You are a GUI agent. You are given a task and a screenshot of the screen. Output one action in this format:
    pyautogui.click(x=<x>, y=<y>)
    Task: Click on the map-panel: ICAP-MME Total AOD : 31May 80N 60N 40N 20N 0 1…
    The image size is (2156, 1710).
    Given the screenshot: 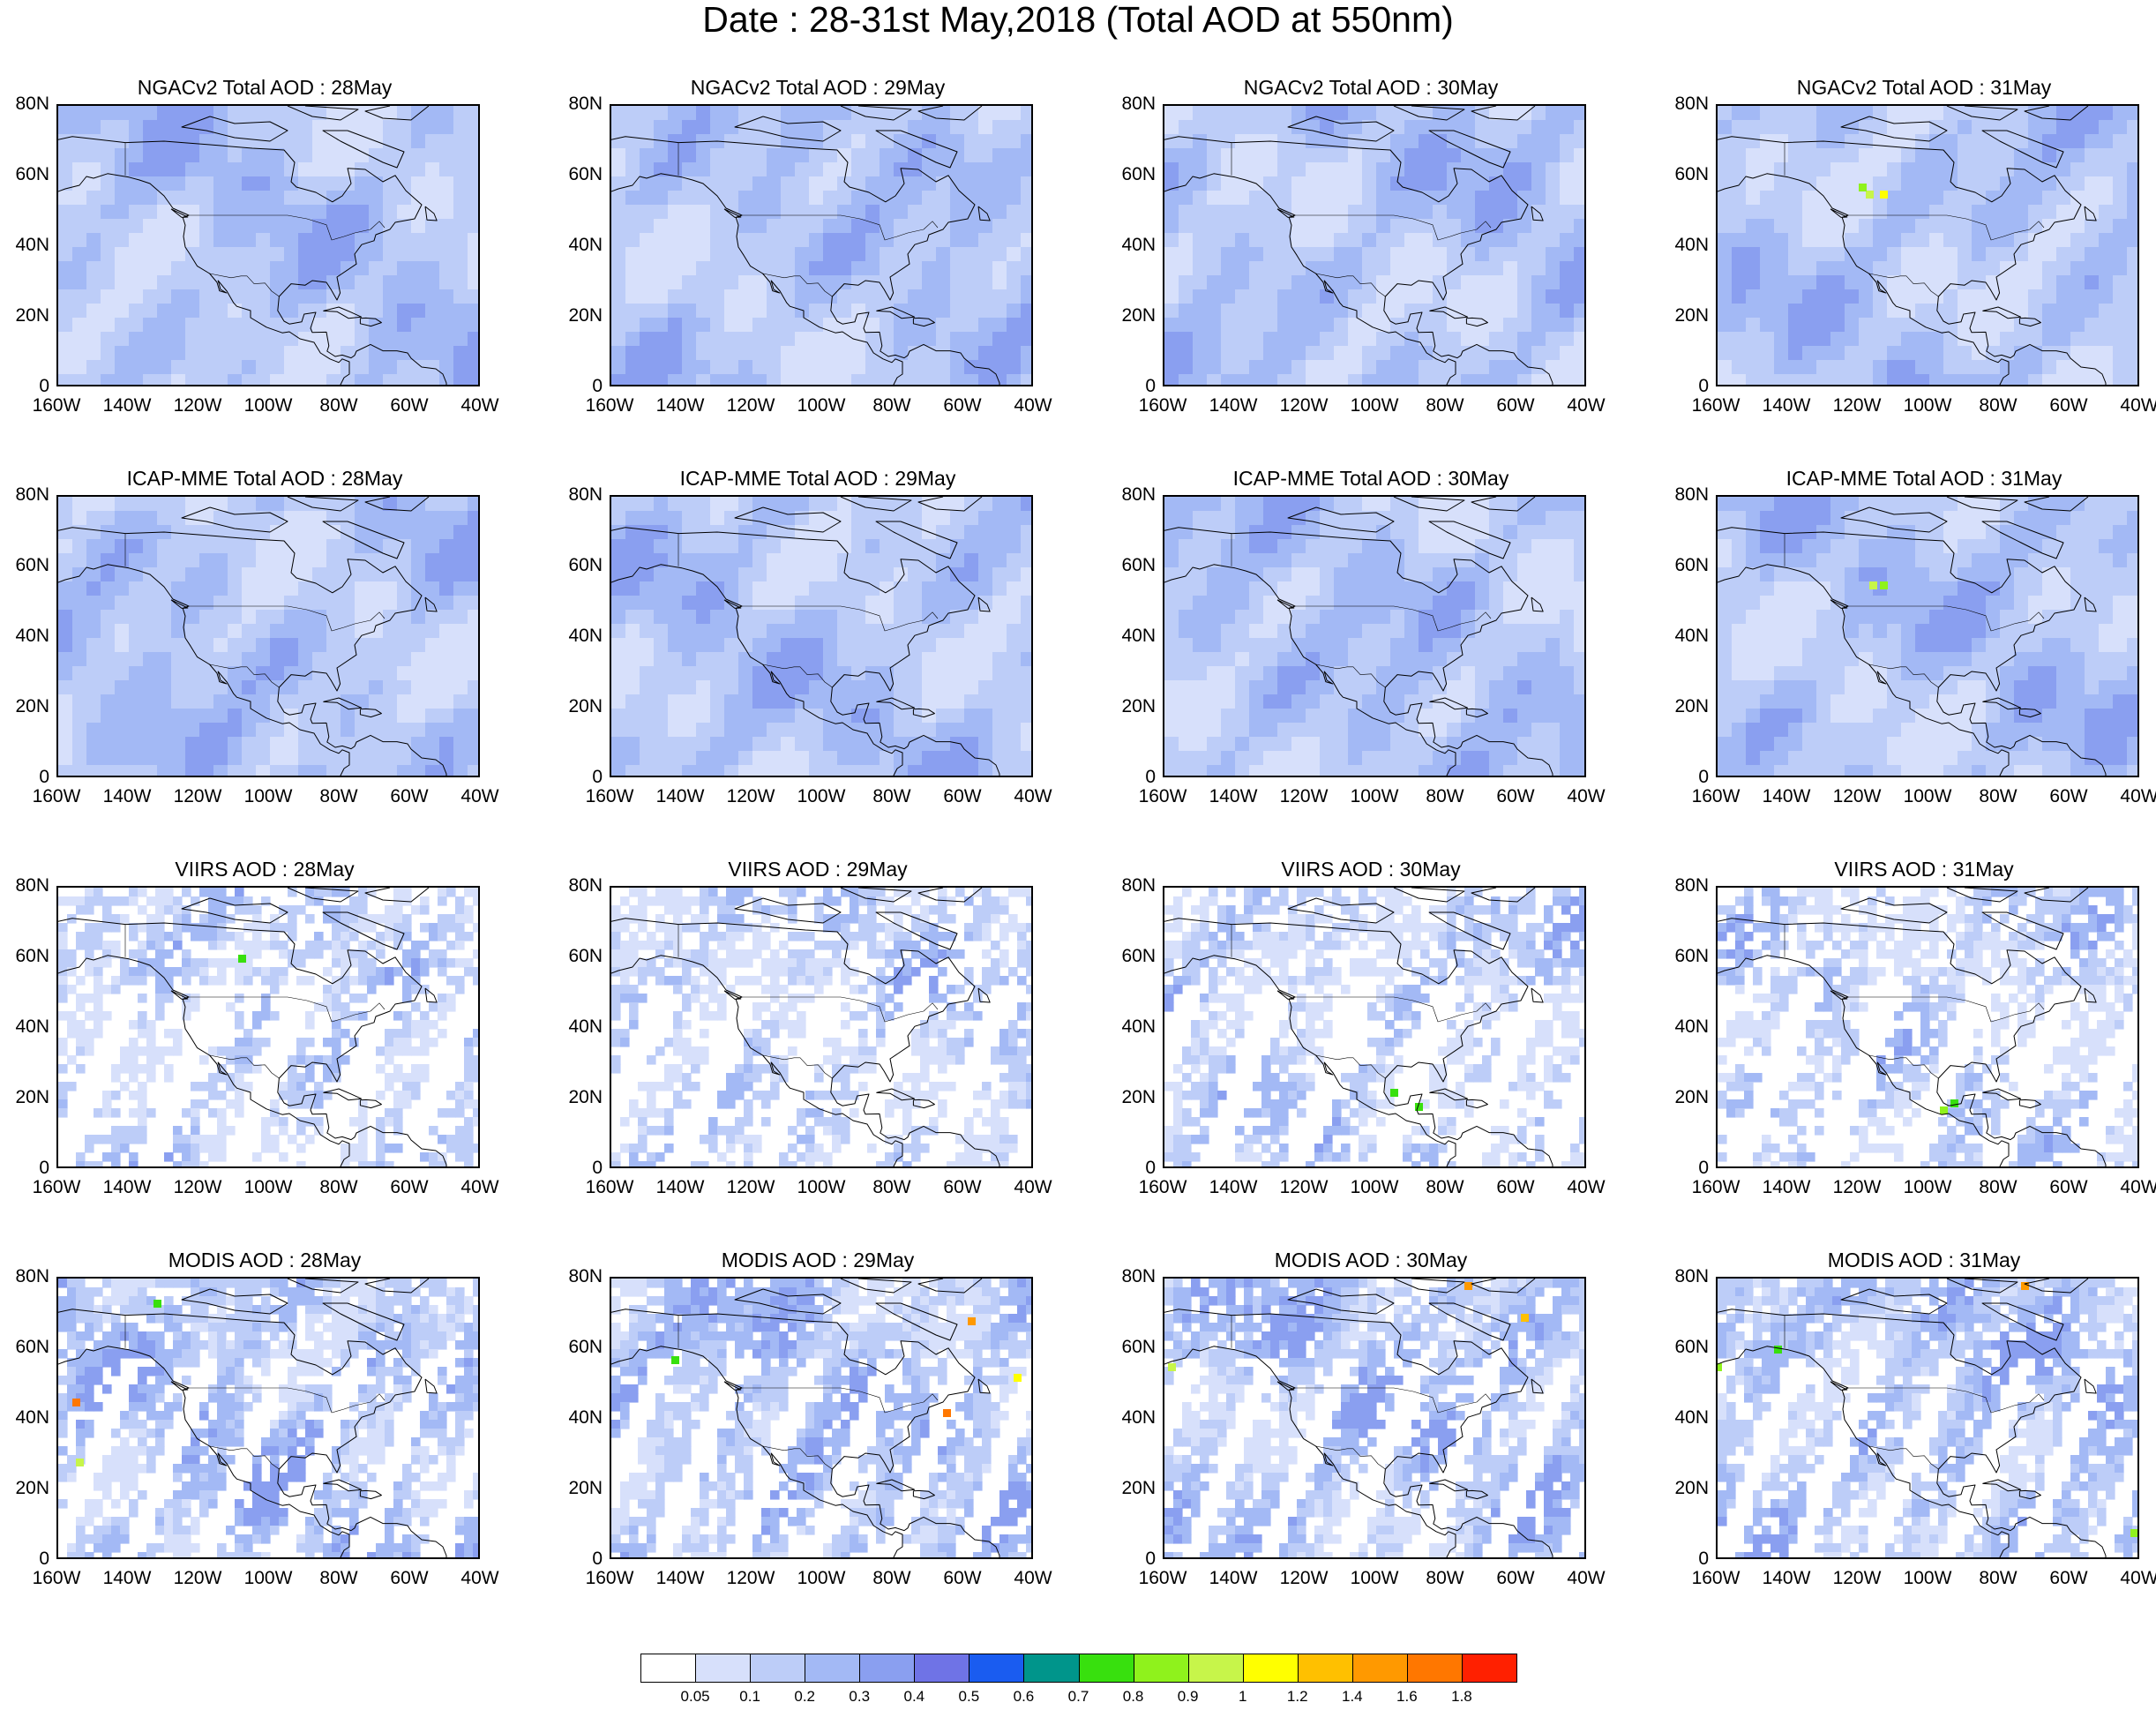 What is the action you would take?
    pyautogui.click(x=1907, y=660)
    